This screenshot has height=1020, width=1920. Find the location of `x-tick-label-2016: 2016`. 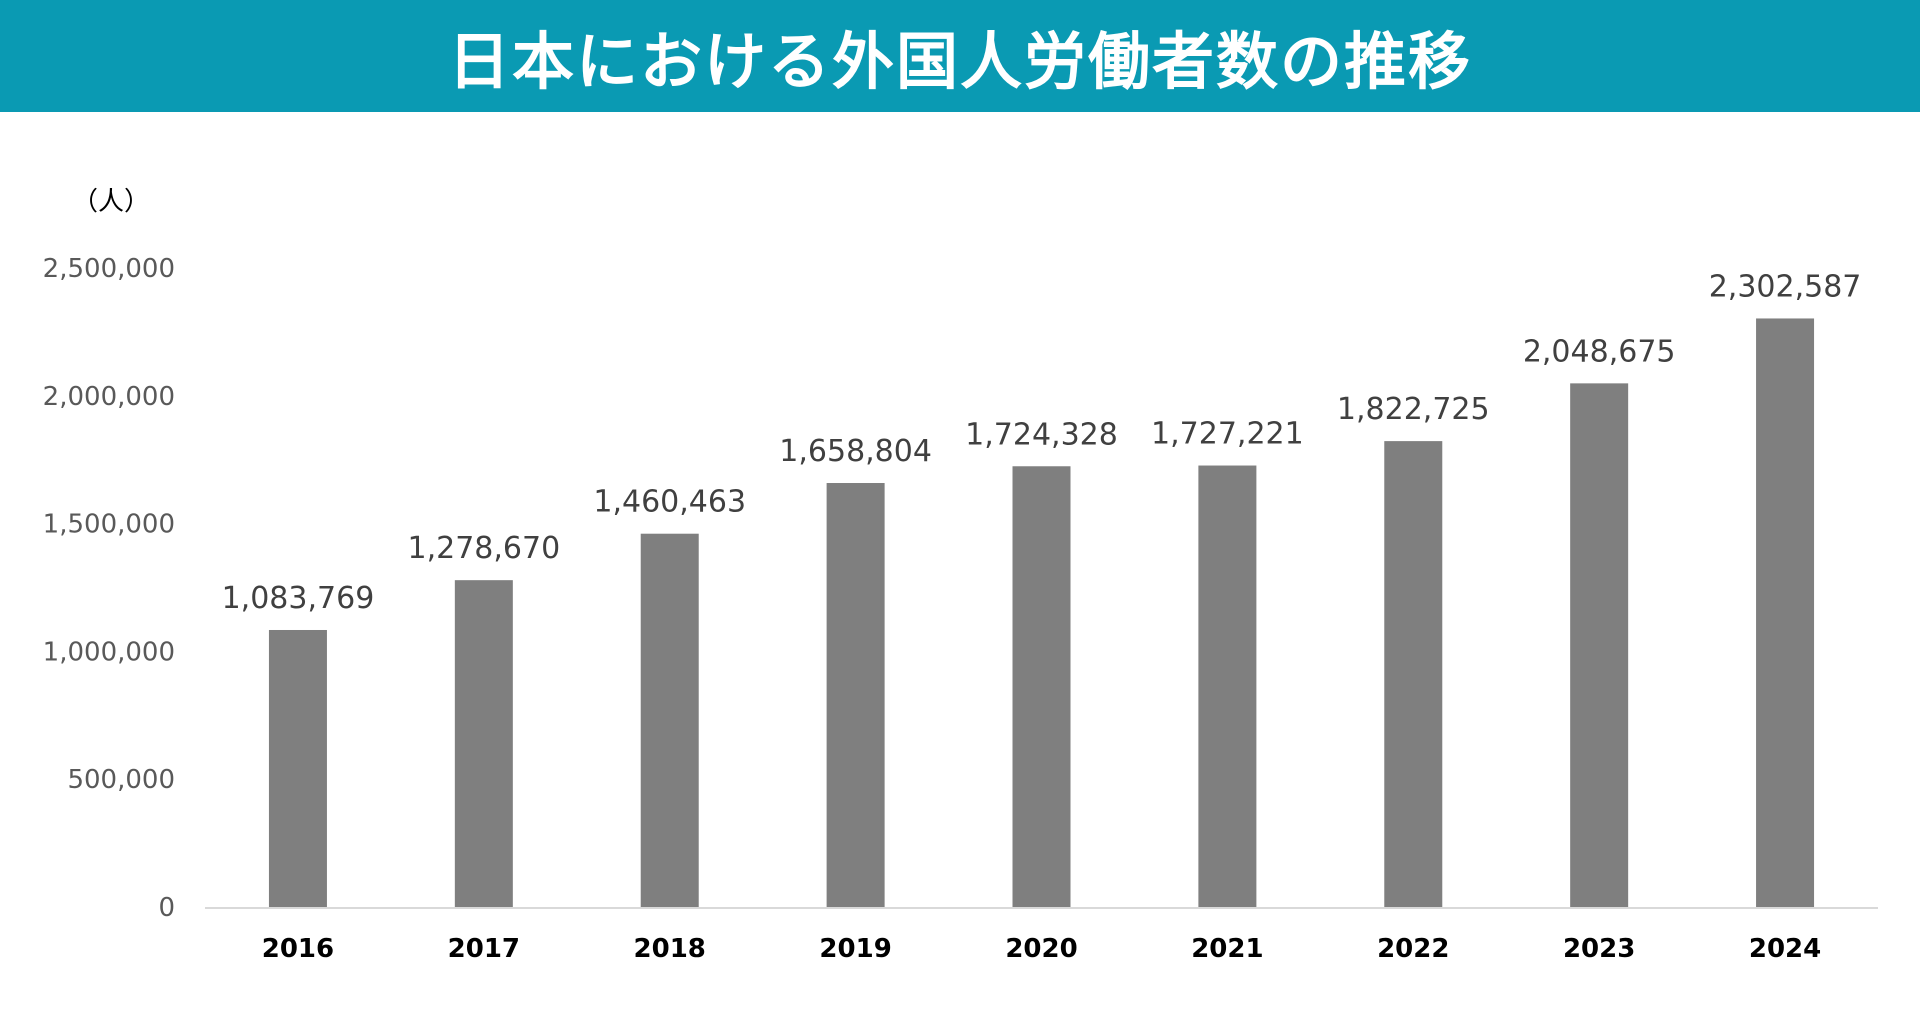

x-tick-label-2016: 2016 is located at coordinates (298, 949).